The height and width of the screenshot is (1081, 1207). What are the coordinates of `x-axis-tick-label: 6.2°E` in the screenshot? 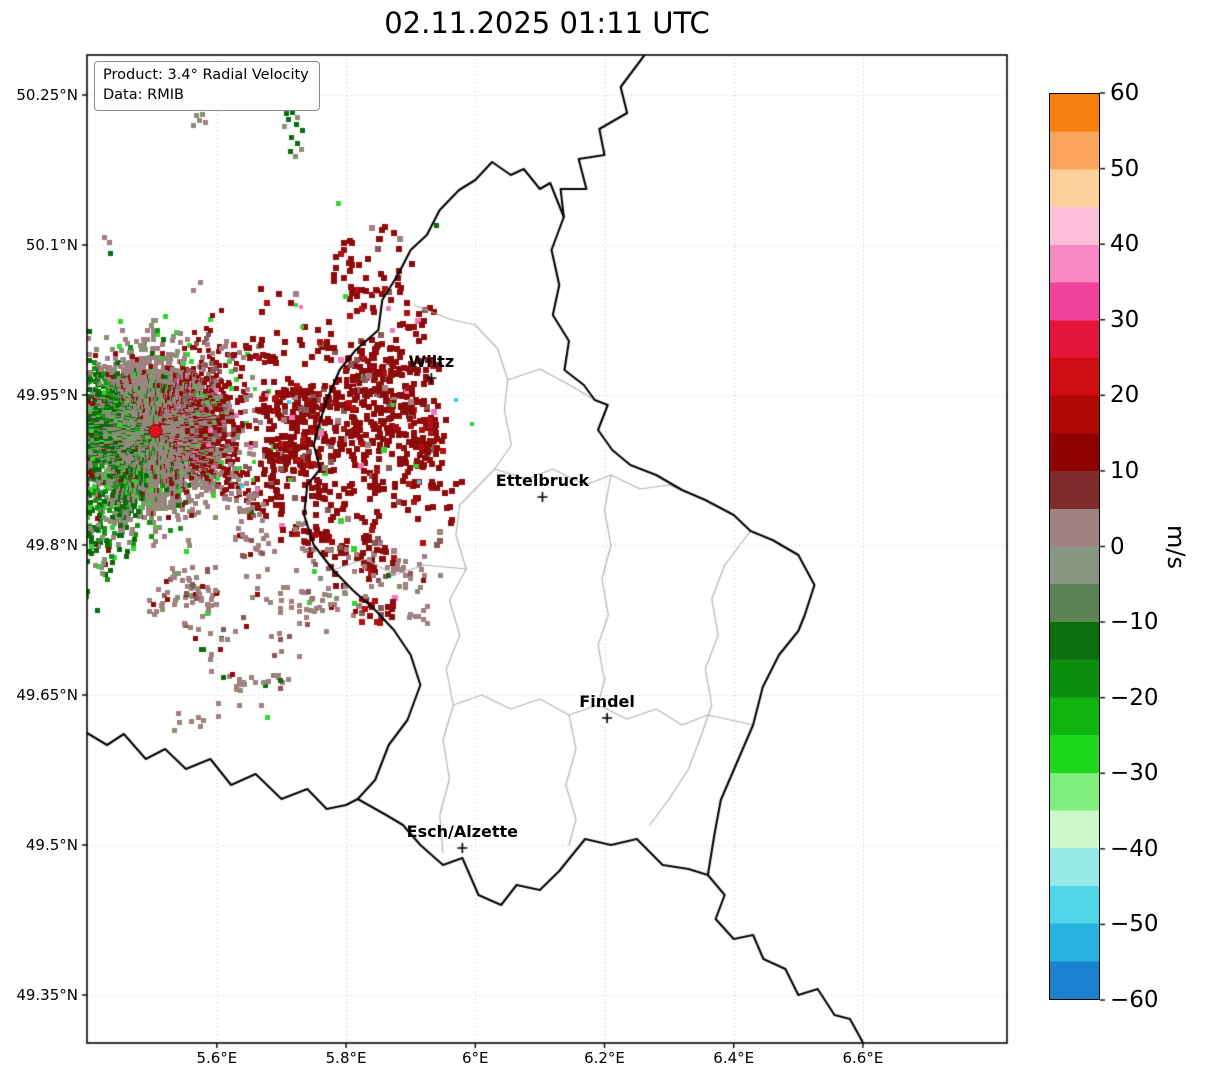 It's located at (604, 1058).